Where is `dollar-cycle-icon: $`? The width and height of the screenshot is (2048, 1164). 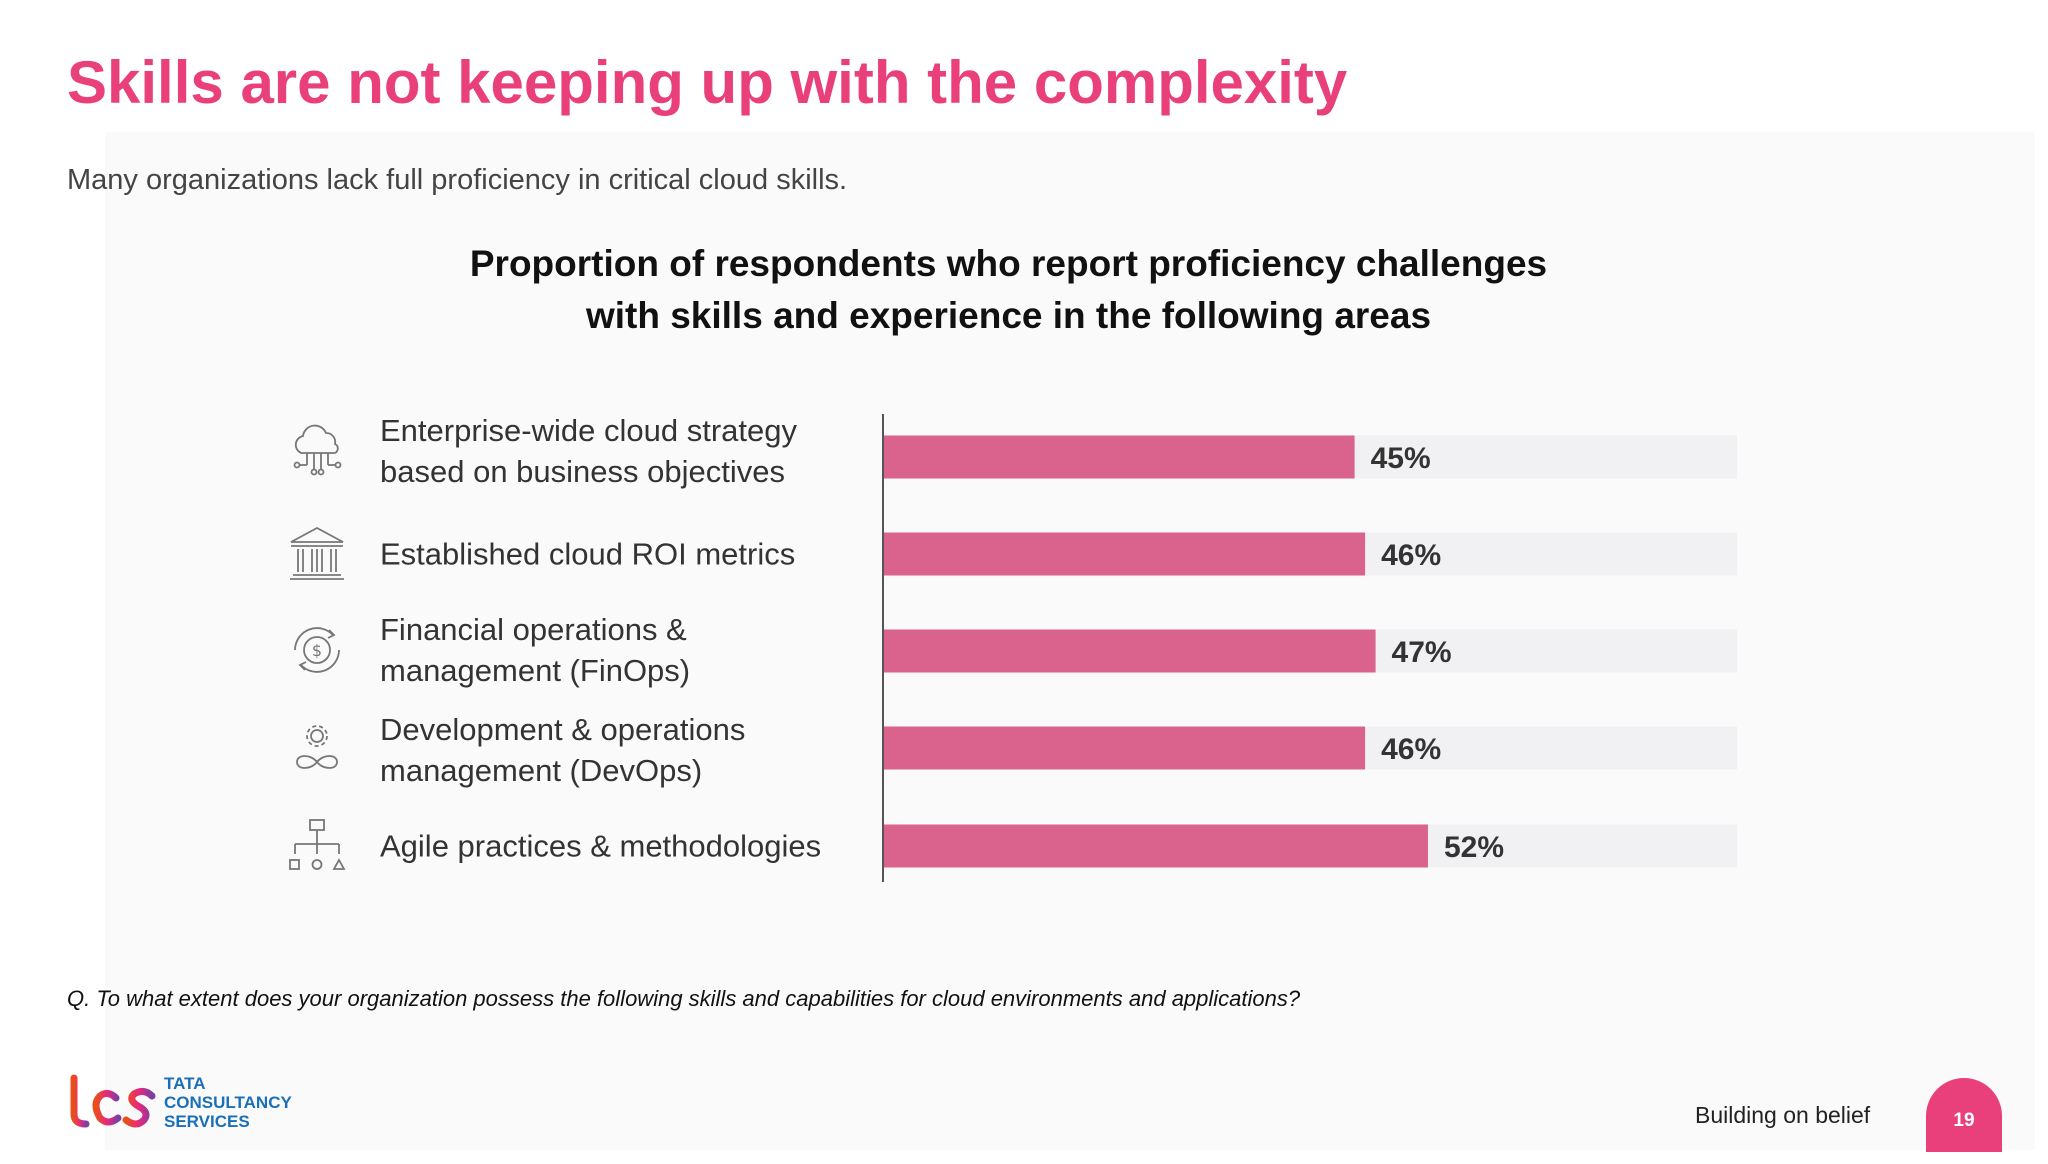 dollar-cycle-icon: $ is located at coordinates (317, 650).